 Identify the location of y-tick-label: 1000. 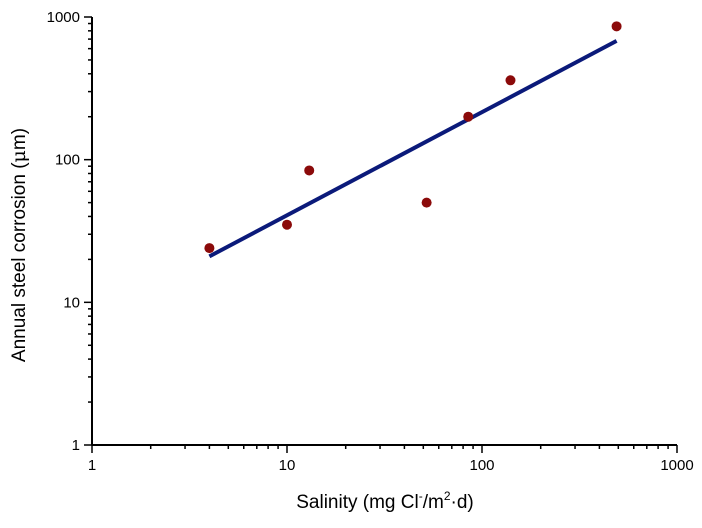
(63, 17).